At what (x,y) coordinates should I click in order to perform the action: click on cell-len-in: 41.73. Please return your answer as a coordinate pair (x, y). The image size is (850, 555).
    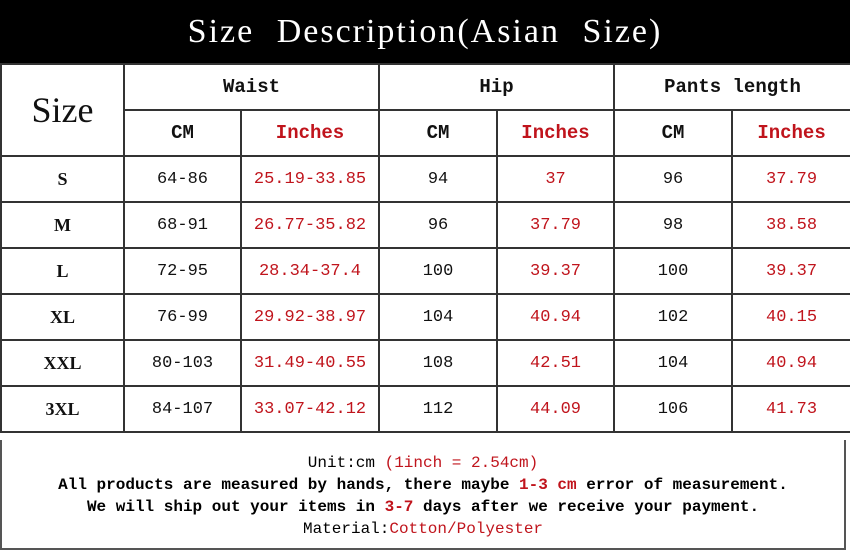
    Looking at the image, I should click on (790, 409).